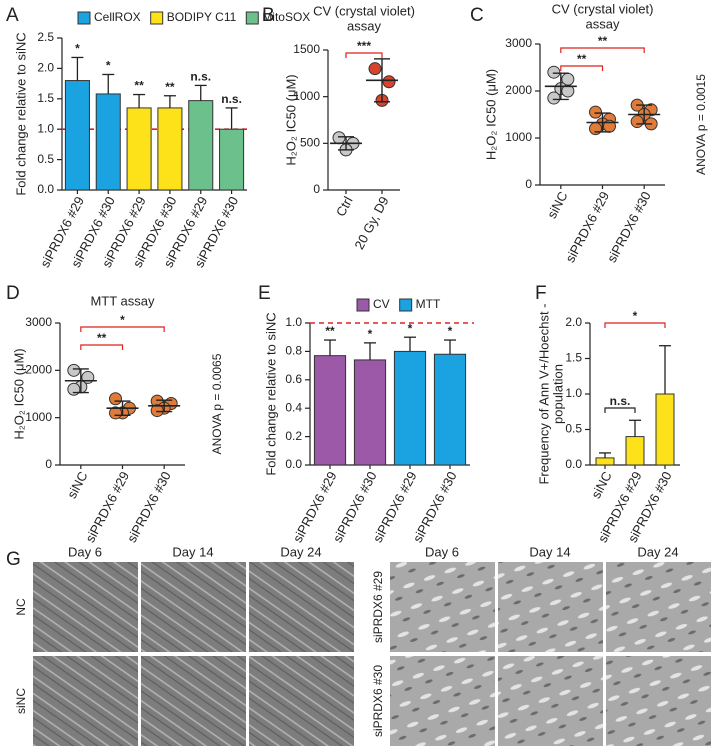 The height and width of the screenshot is (753, 714). I want to click on legend-label: MTT, so click(428, 304).